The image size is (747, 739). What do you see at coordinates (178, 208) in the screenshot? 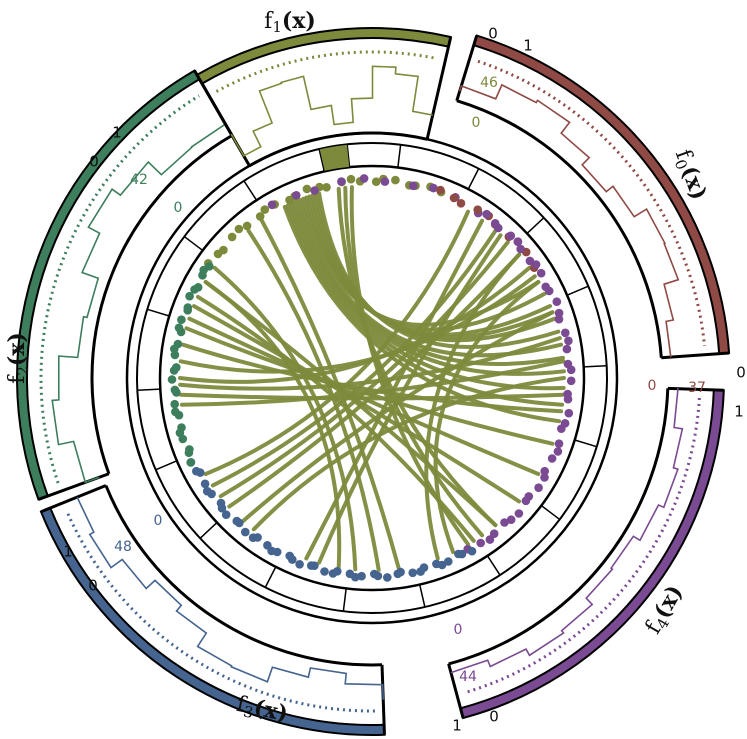
I see `count-f2-start: 0` at bounding box center [178, 208].